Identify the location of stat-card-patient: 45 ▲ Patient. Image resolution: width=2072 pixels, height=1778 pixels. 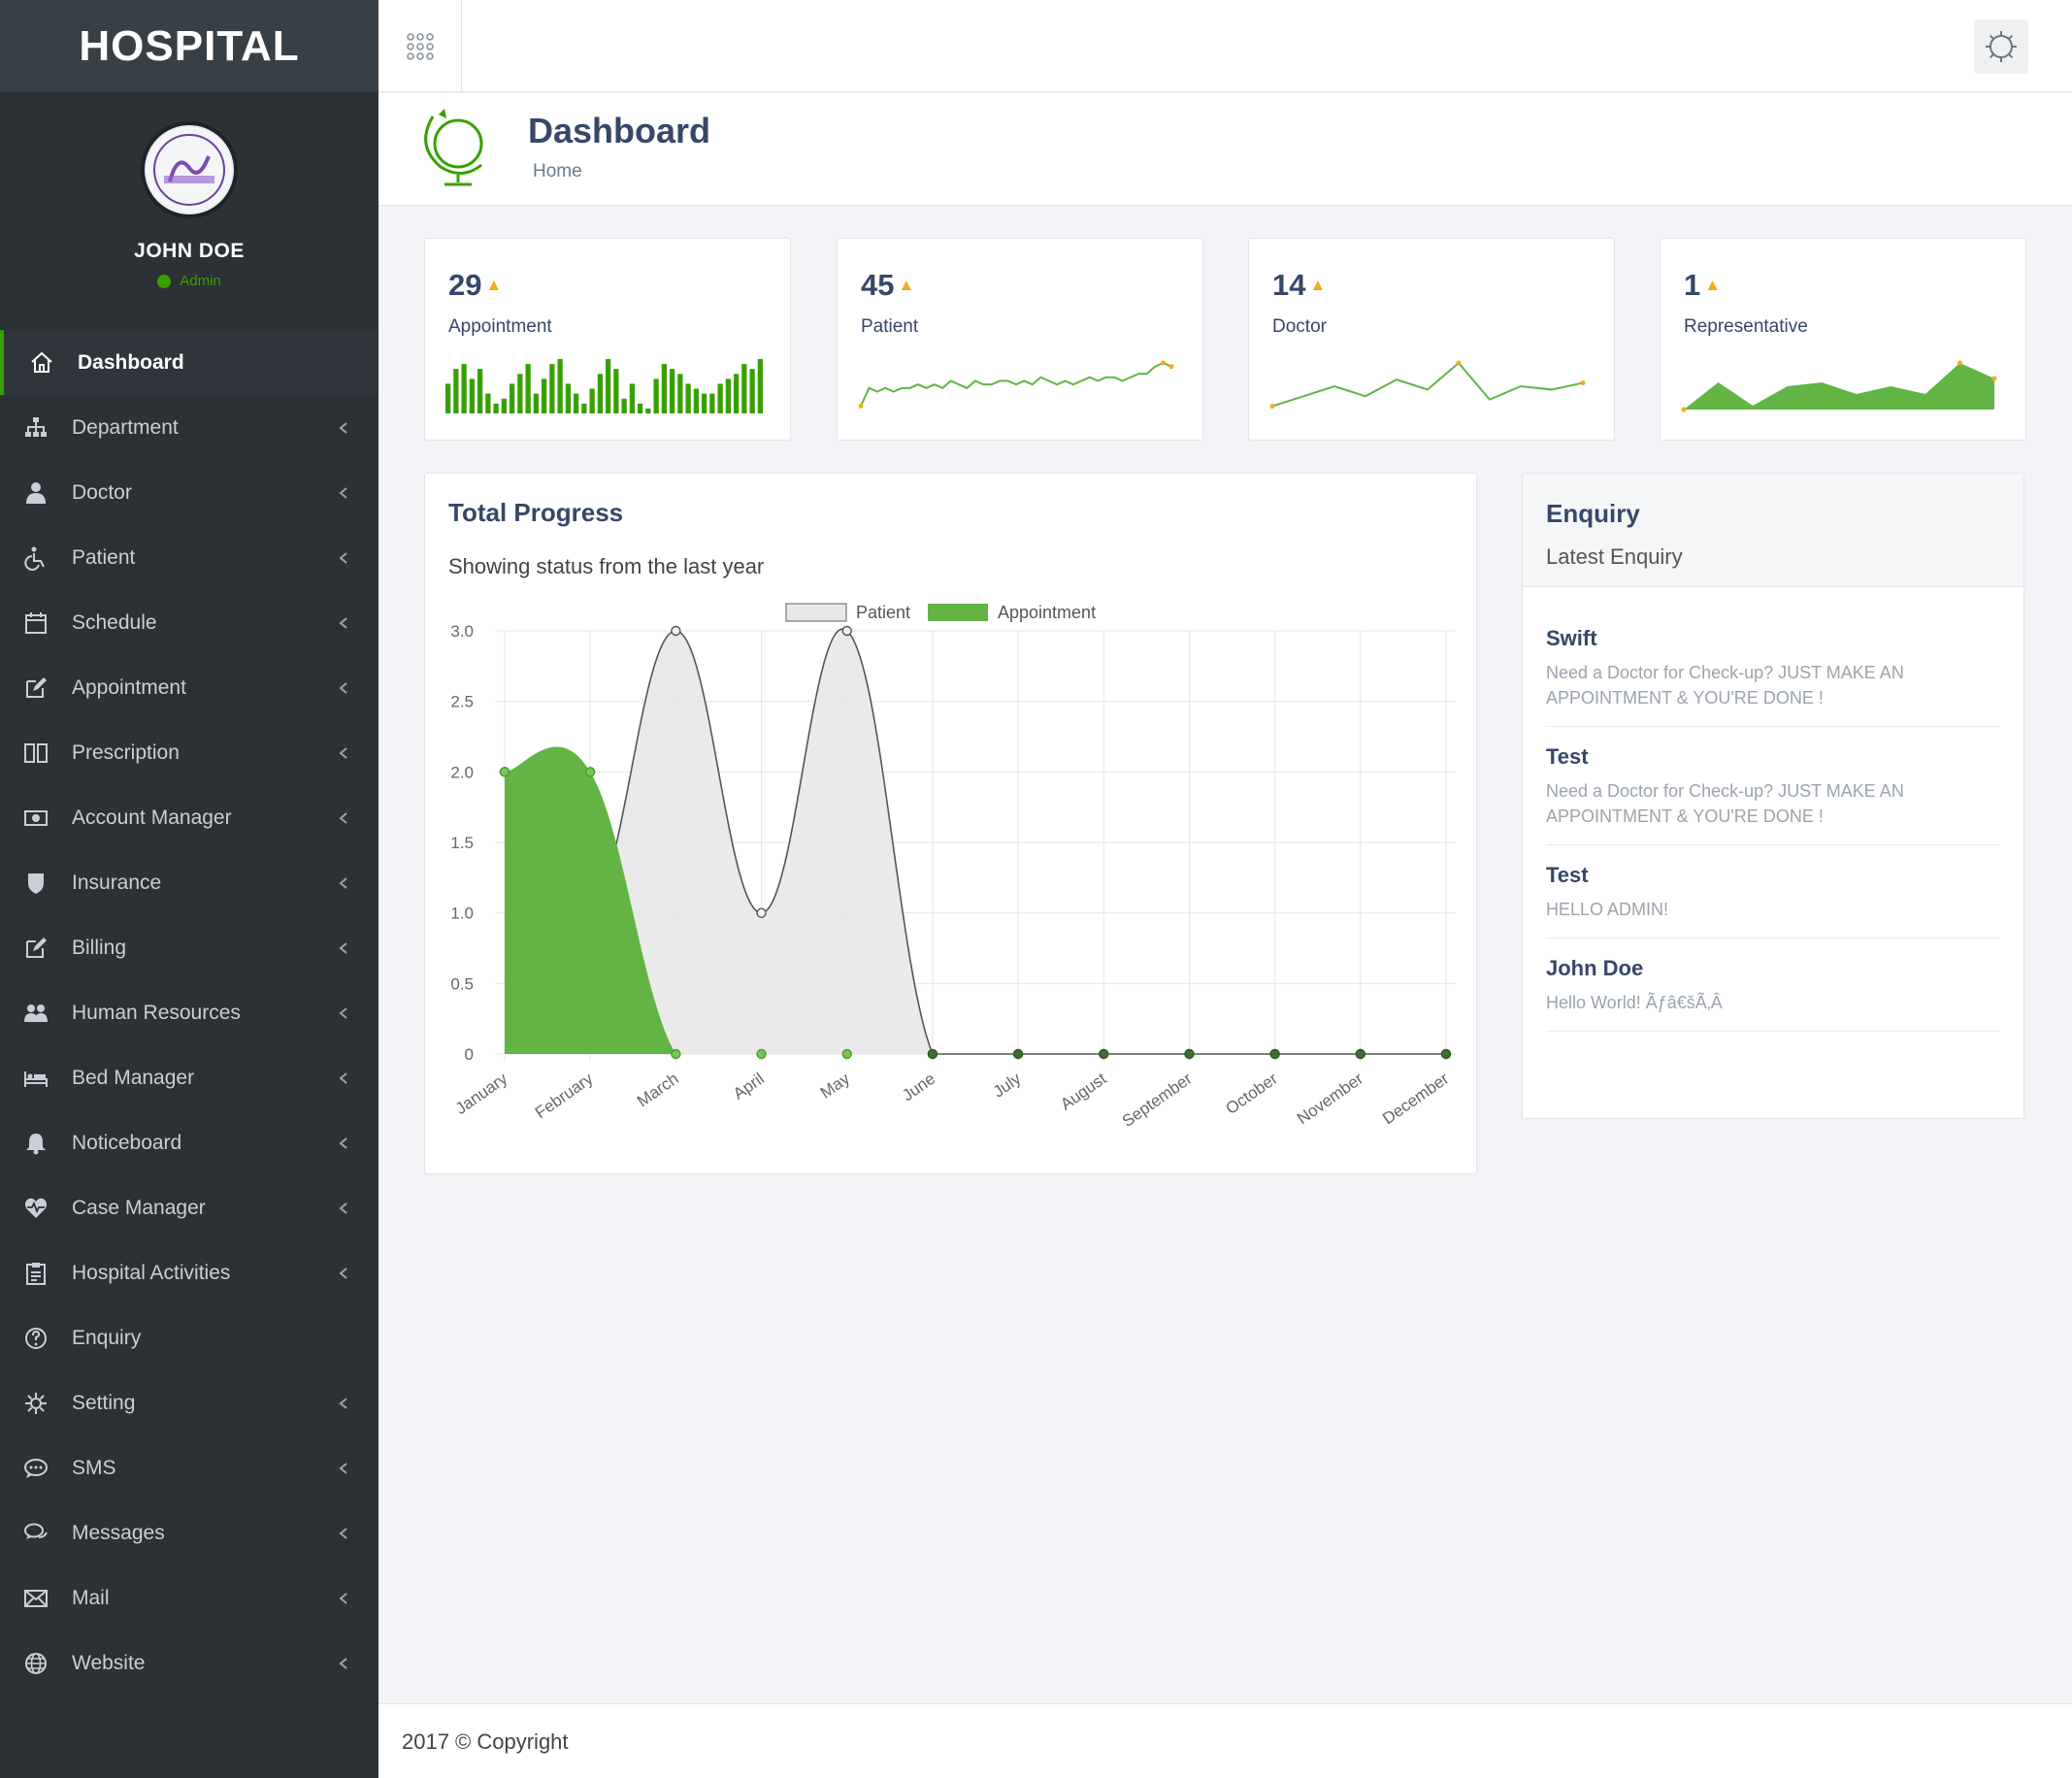
(1020, 339).